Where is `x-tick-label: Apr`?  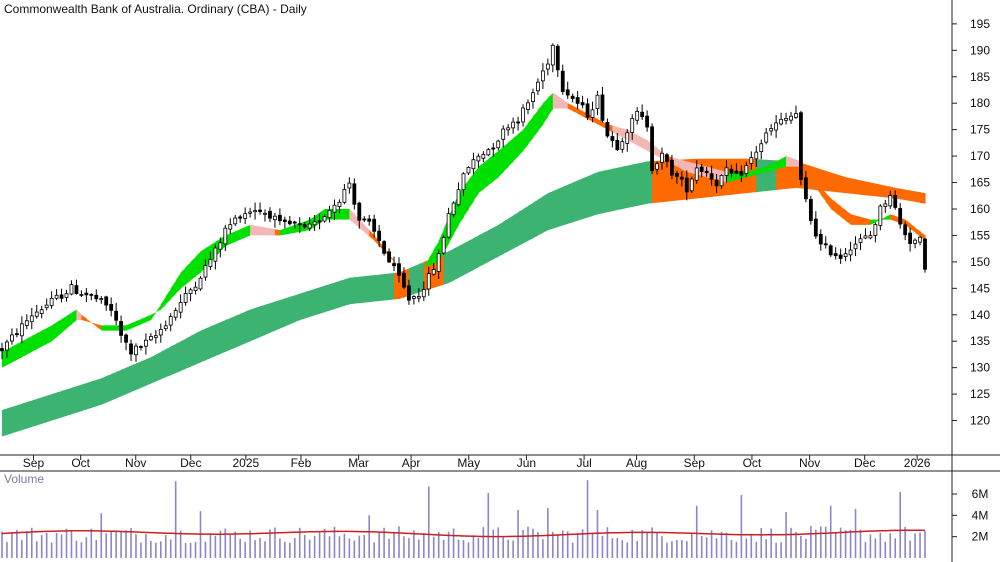
x-tick-label: Apr is located at coordinates (411, 463).